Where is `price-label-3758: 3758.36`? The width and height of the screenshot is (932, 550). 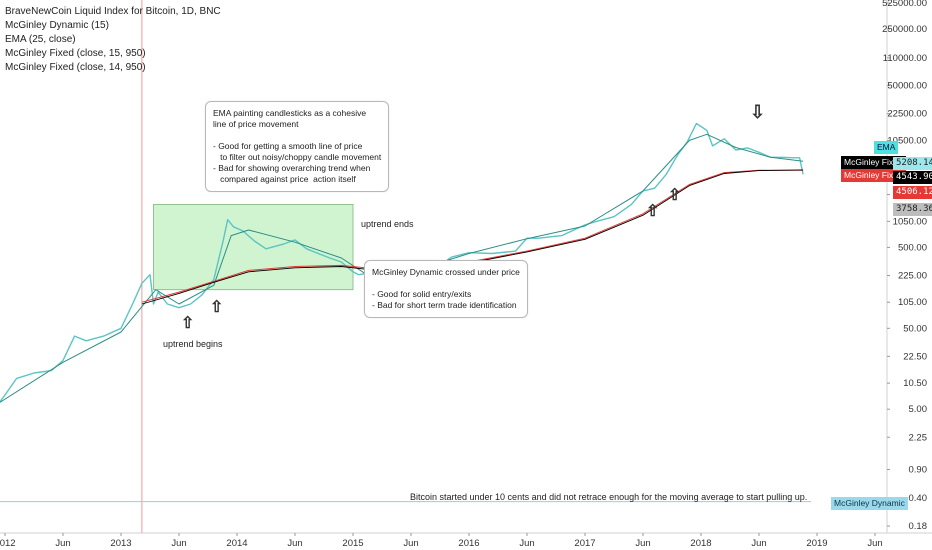 price-label-3758: 3758.36 is located at coordinates (912, 209).